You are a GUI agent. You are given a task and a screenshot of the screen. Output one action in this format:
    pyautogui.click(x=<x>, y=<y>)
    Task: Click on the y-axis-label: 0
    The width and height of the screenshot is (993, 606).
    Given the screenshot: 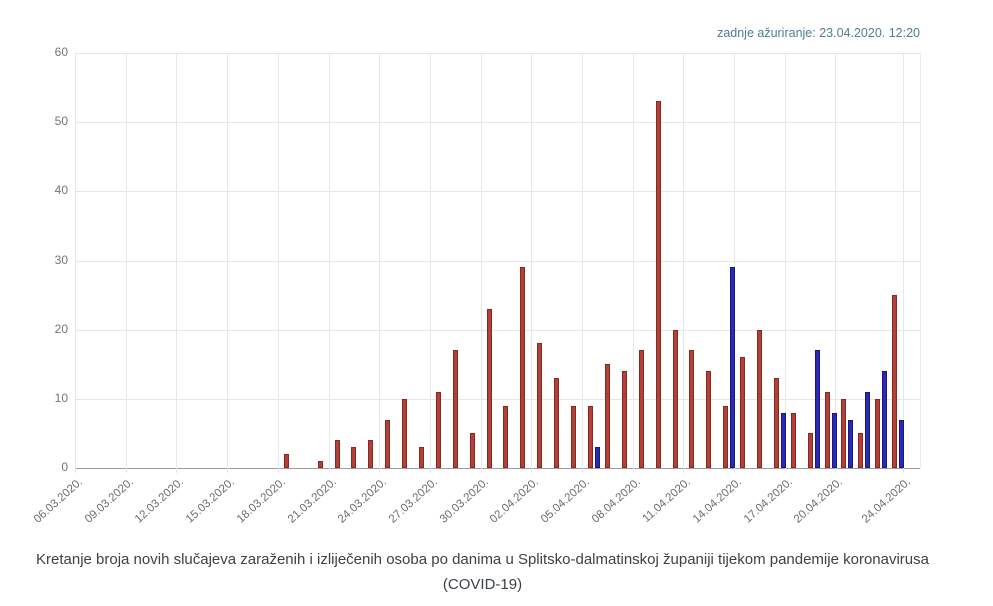 What is the action you would take?
    pyautogui.click(x=64, y=467)
    